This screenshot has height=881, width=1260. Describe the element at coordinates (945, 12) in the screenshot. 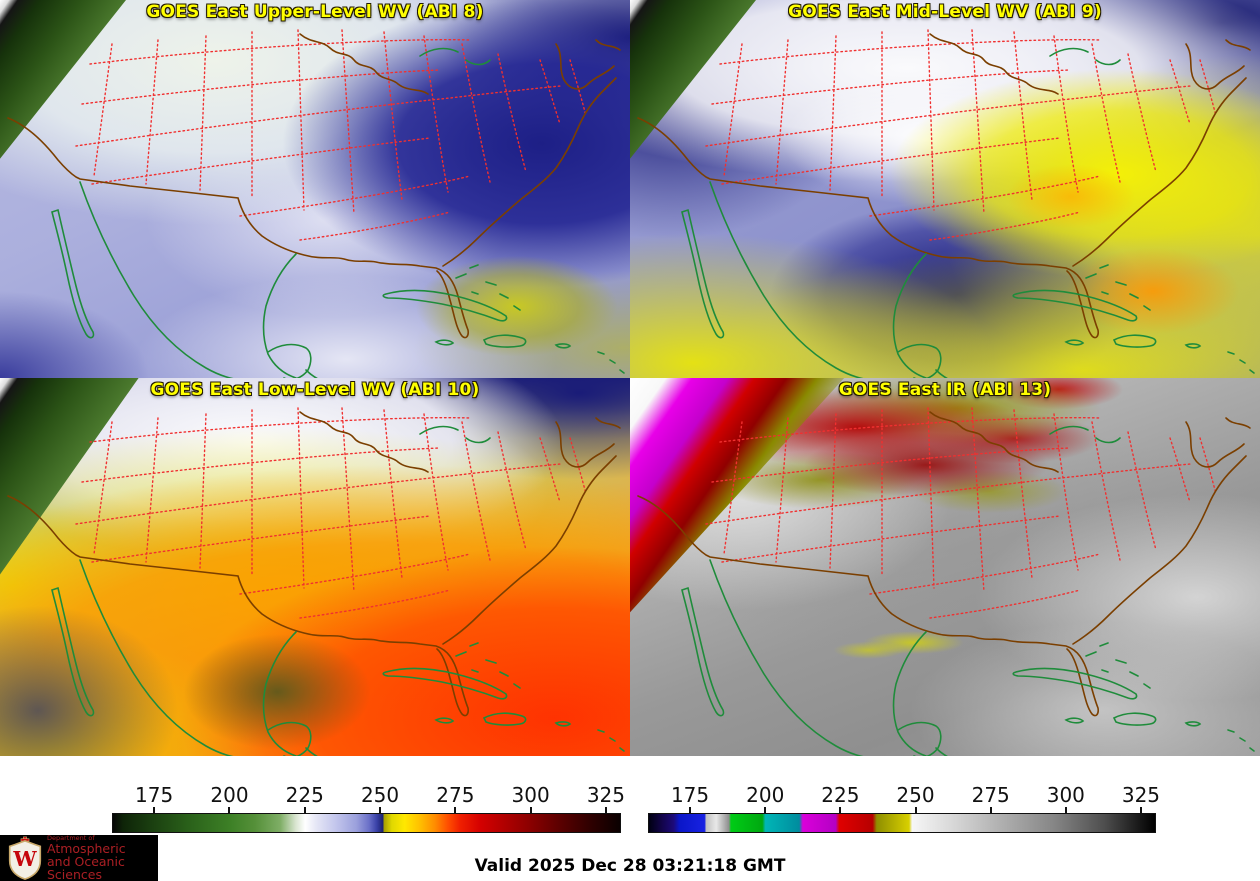

I see `panel-title-mid-wv: GOES East Mid-Level WV (ABI 9)` at that location.